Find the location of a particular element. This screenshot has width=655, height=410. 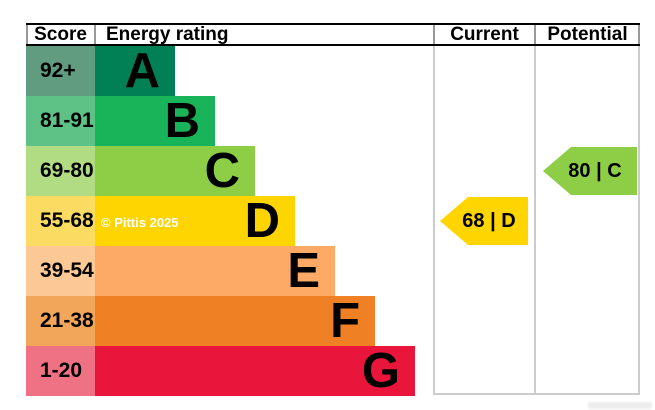

current-column-divider-header is located at coordinates (434, 34).